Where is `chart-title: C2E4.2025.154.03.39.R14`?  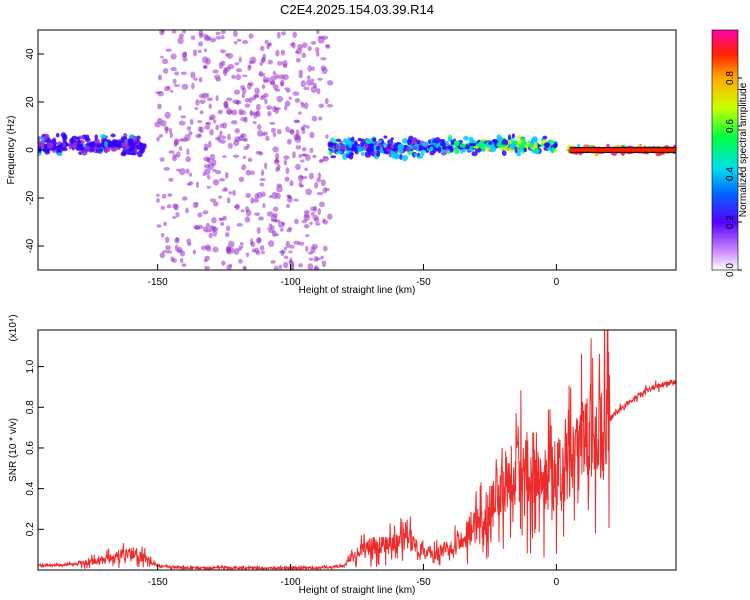 chart-title: C2E4.2025.154.03.39.R14 is located at coordinates (357, 9).